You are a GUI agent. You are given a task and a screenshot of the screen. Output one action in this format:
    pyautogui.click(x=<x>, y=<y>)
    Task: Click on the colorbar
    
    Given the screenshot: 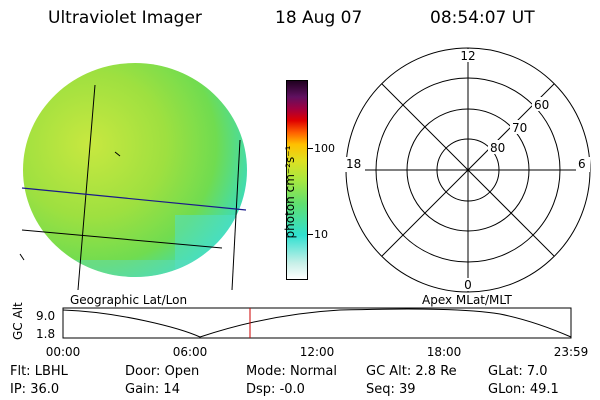 What is the action you would take?
    pyautogui.click(x=297, y=180)
    